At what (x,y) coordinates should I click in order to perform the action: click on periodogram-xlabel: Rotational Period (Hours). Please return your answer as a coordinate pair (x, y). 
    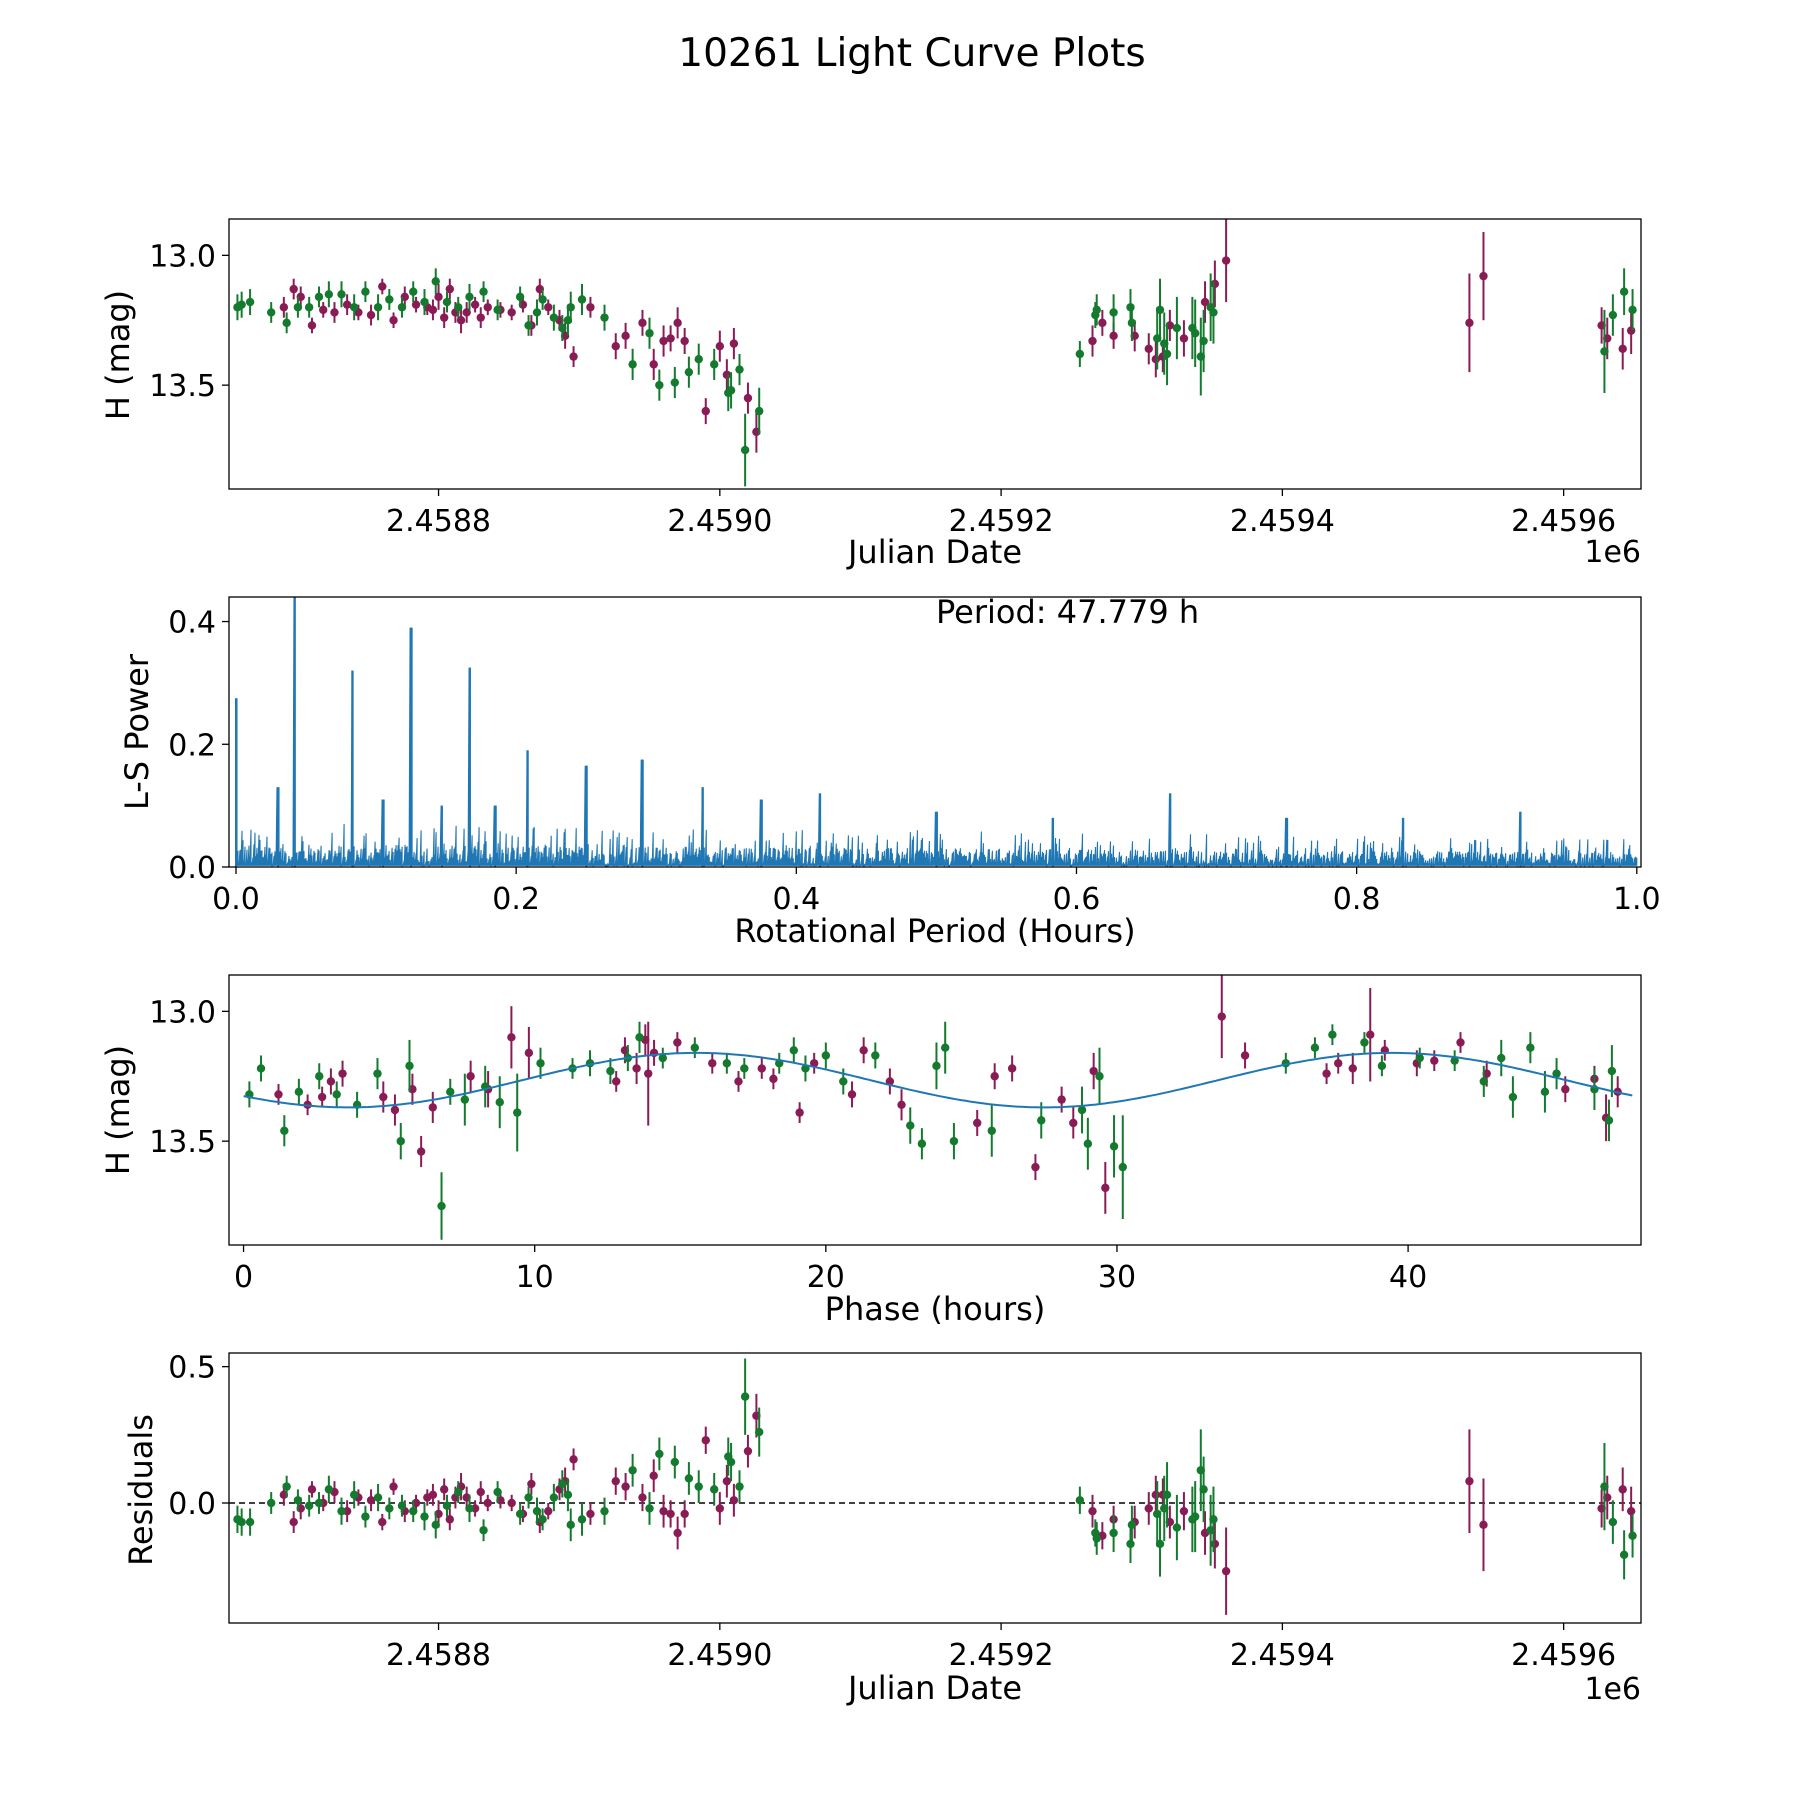
    Looking at the image, I should click on (934, 931).